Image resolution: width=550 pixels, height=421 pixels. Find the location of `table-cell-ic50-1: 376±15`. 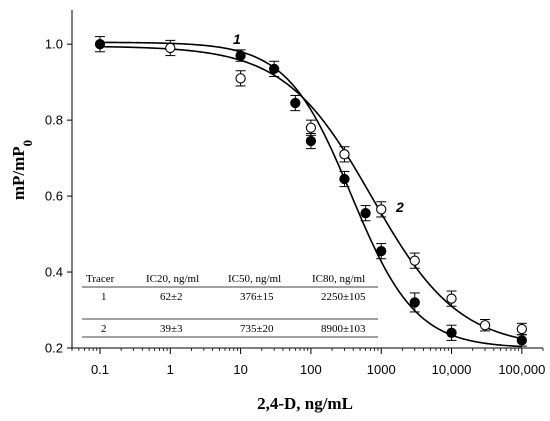

table-cell-ic50-1: 376±15 is located at coordinates (257, 297).